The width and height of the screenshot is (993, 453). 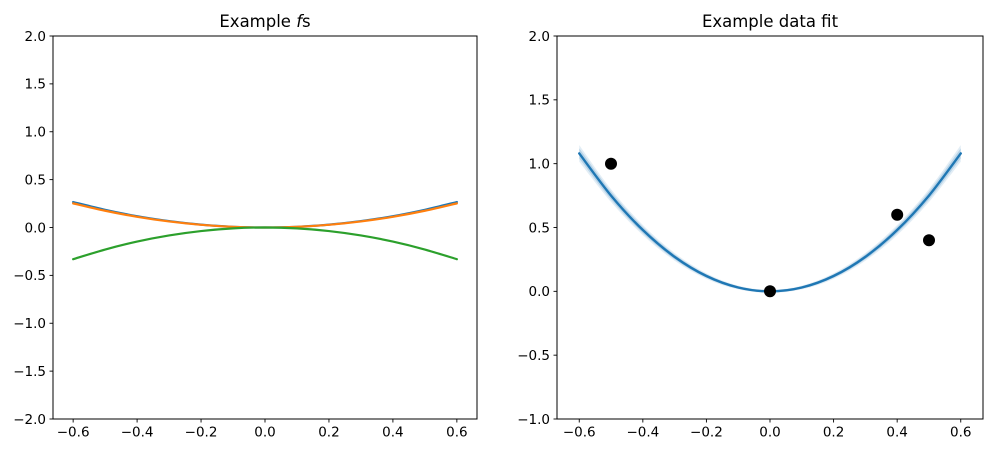 I want to click on series-line-fit-mean, so click(x=770, y=222).